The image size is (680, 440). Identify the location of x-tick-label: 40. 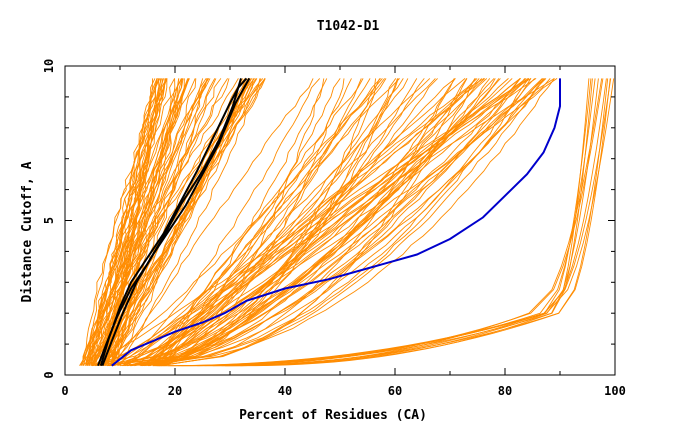
(285, 391).